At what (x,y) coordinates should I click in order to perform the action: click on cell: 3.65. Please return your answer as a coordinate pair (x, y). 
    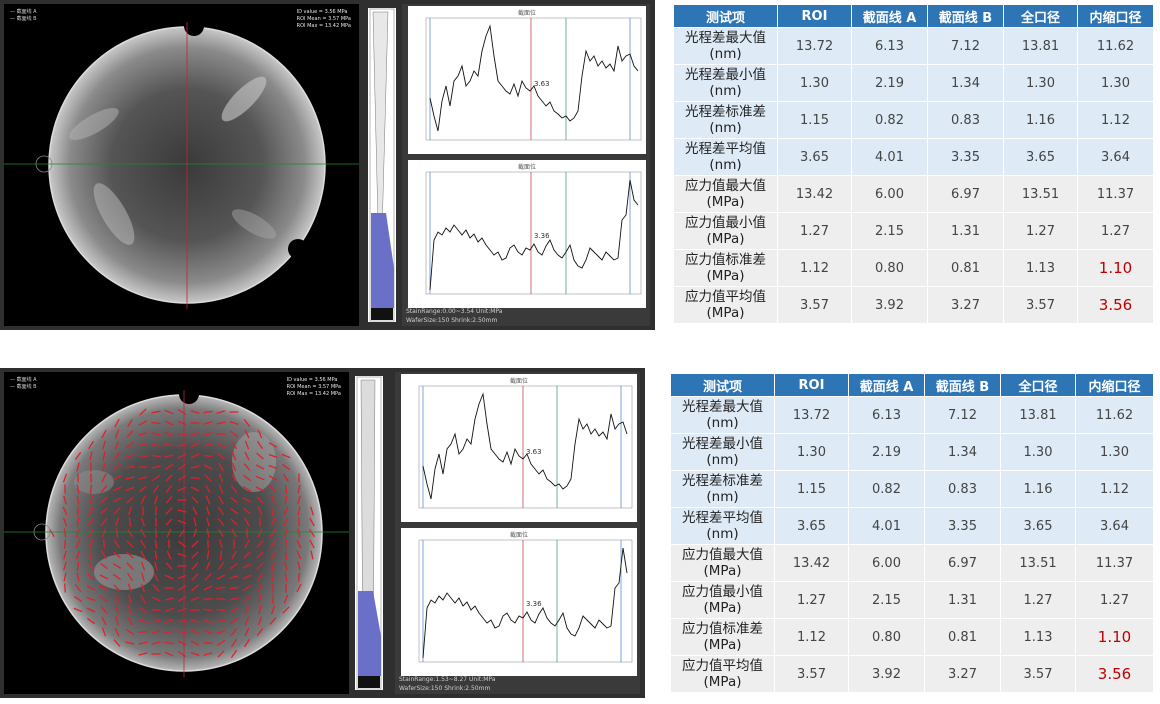
    Looking at the image, I should click on (1038, 526).